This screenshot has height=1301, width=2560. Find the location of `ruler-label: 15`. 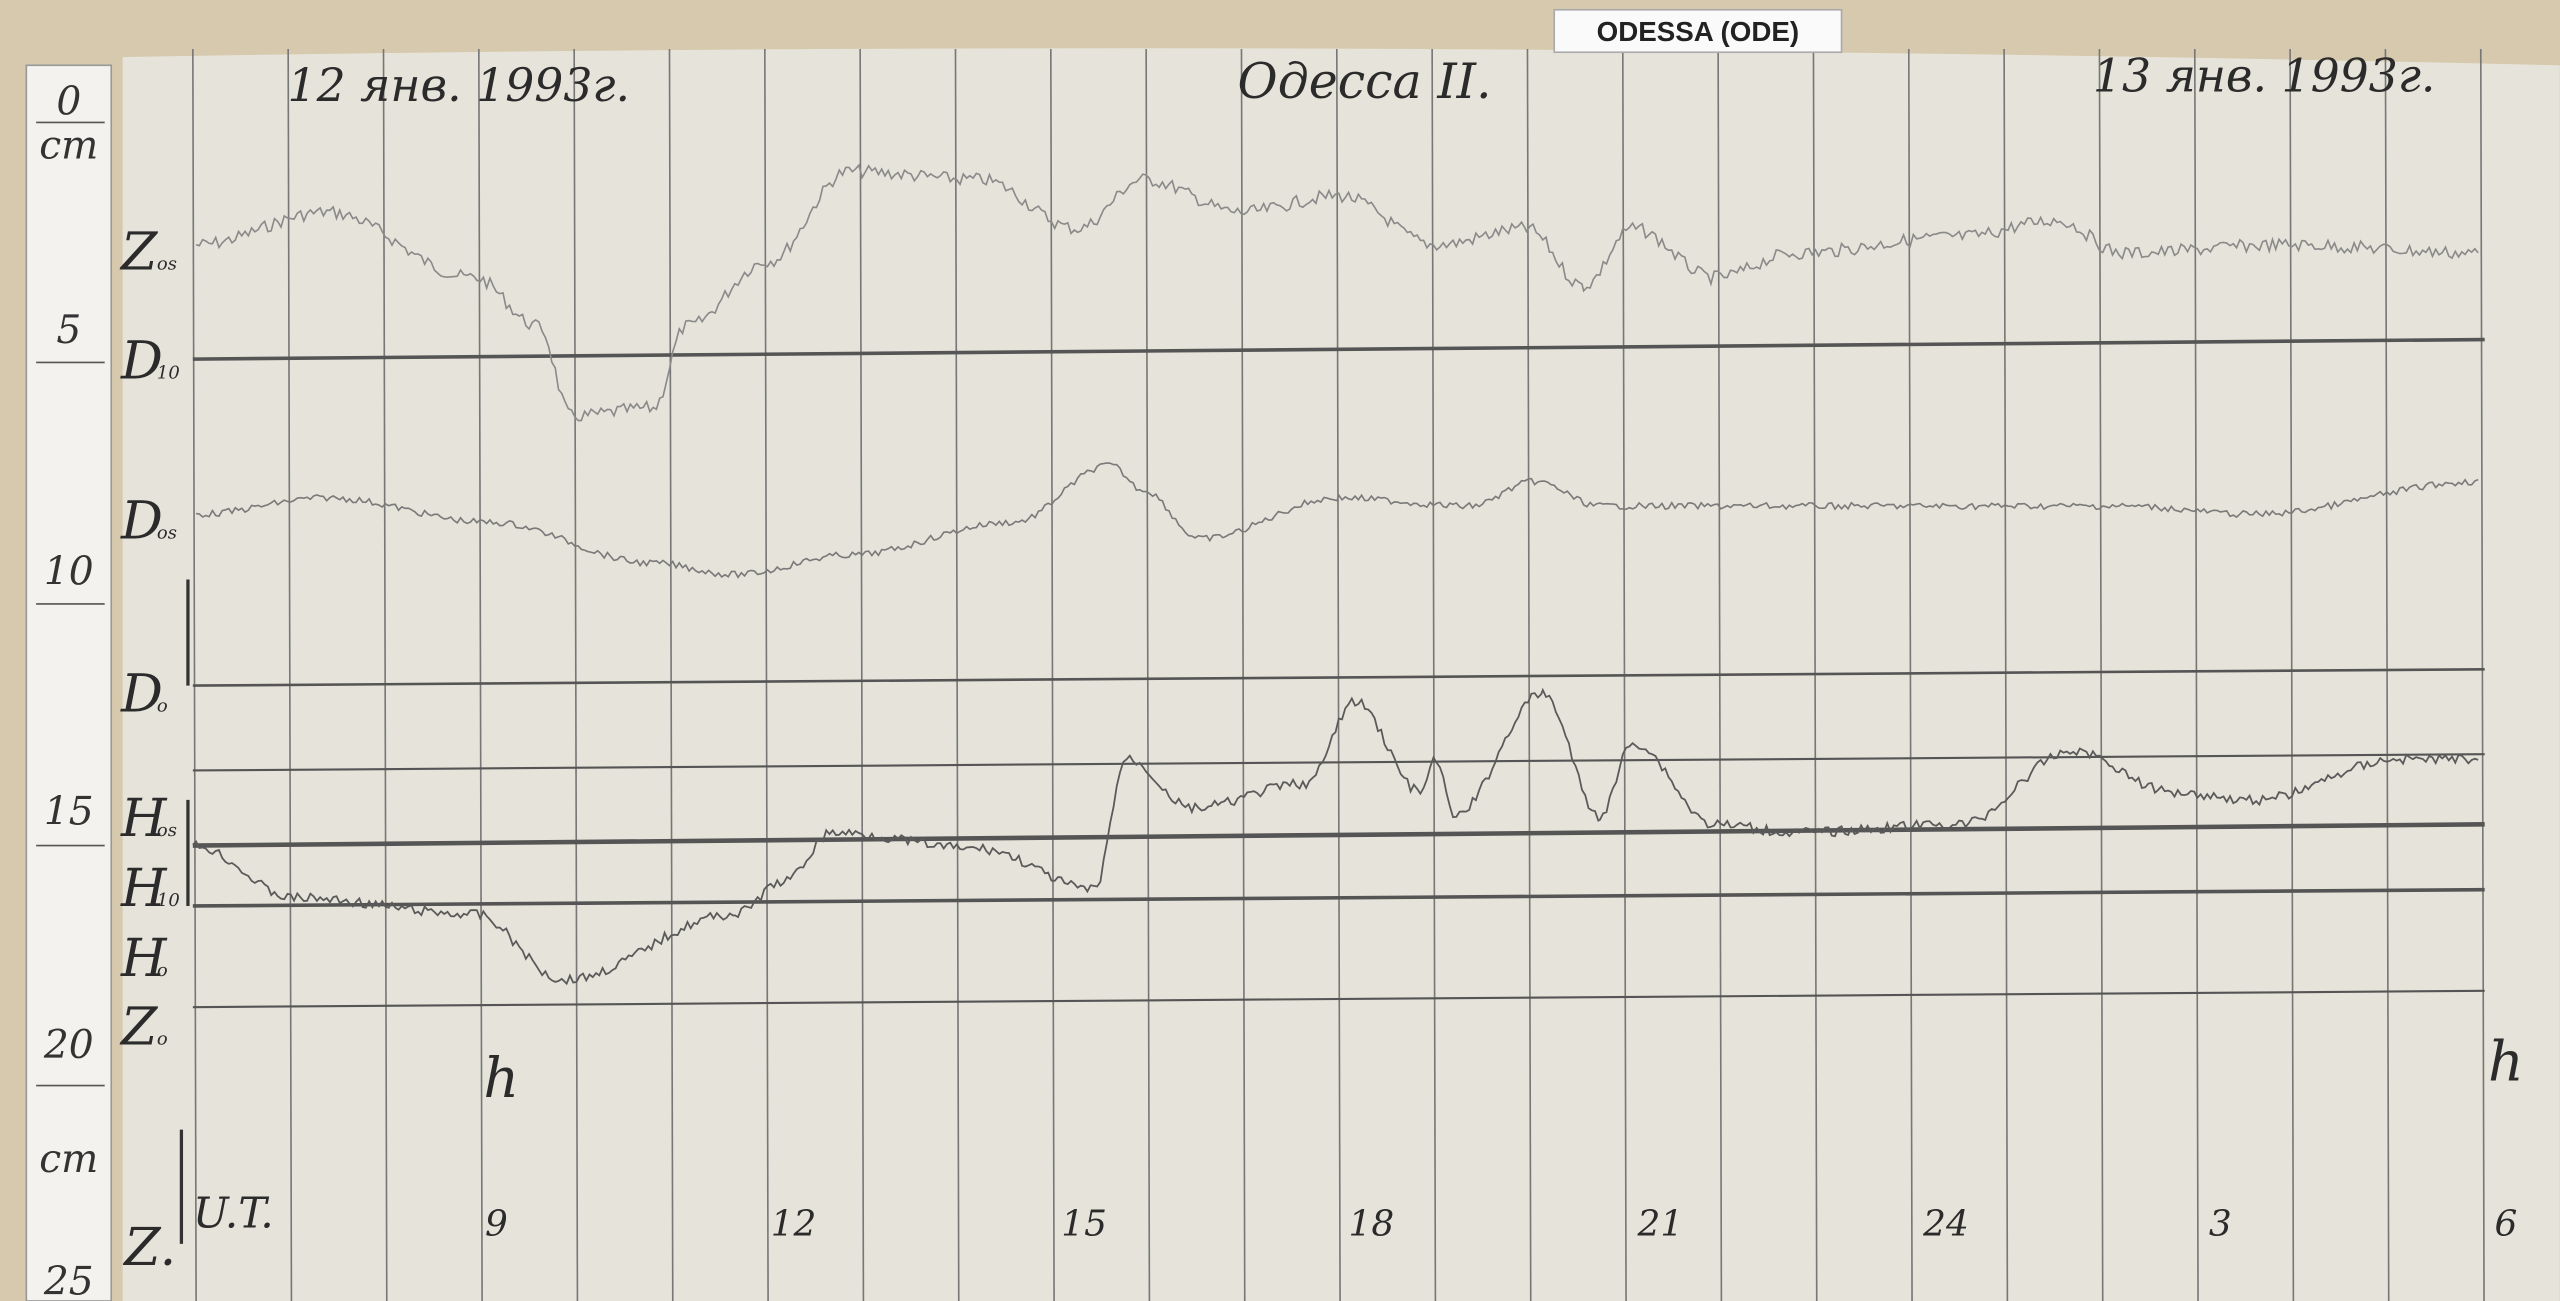

ruler-label: 15 is located at coordinates (69, 811).